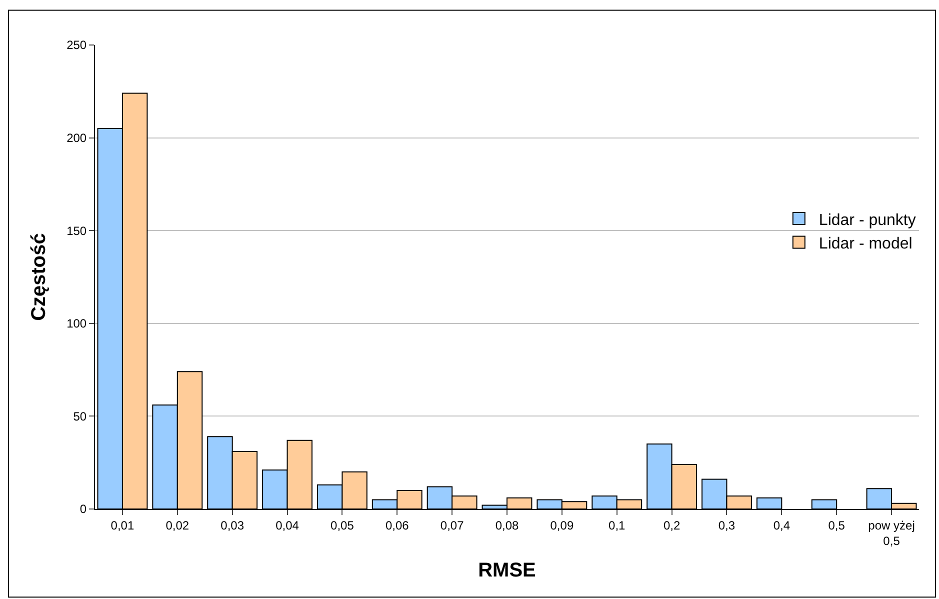 This screenshot has height=599, width=939. What do you see at coordinates (232, 525) in the screenshot?
I see `x-tick-label: 0,03` at bounding box center [232, 525].